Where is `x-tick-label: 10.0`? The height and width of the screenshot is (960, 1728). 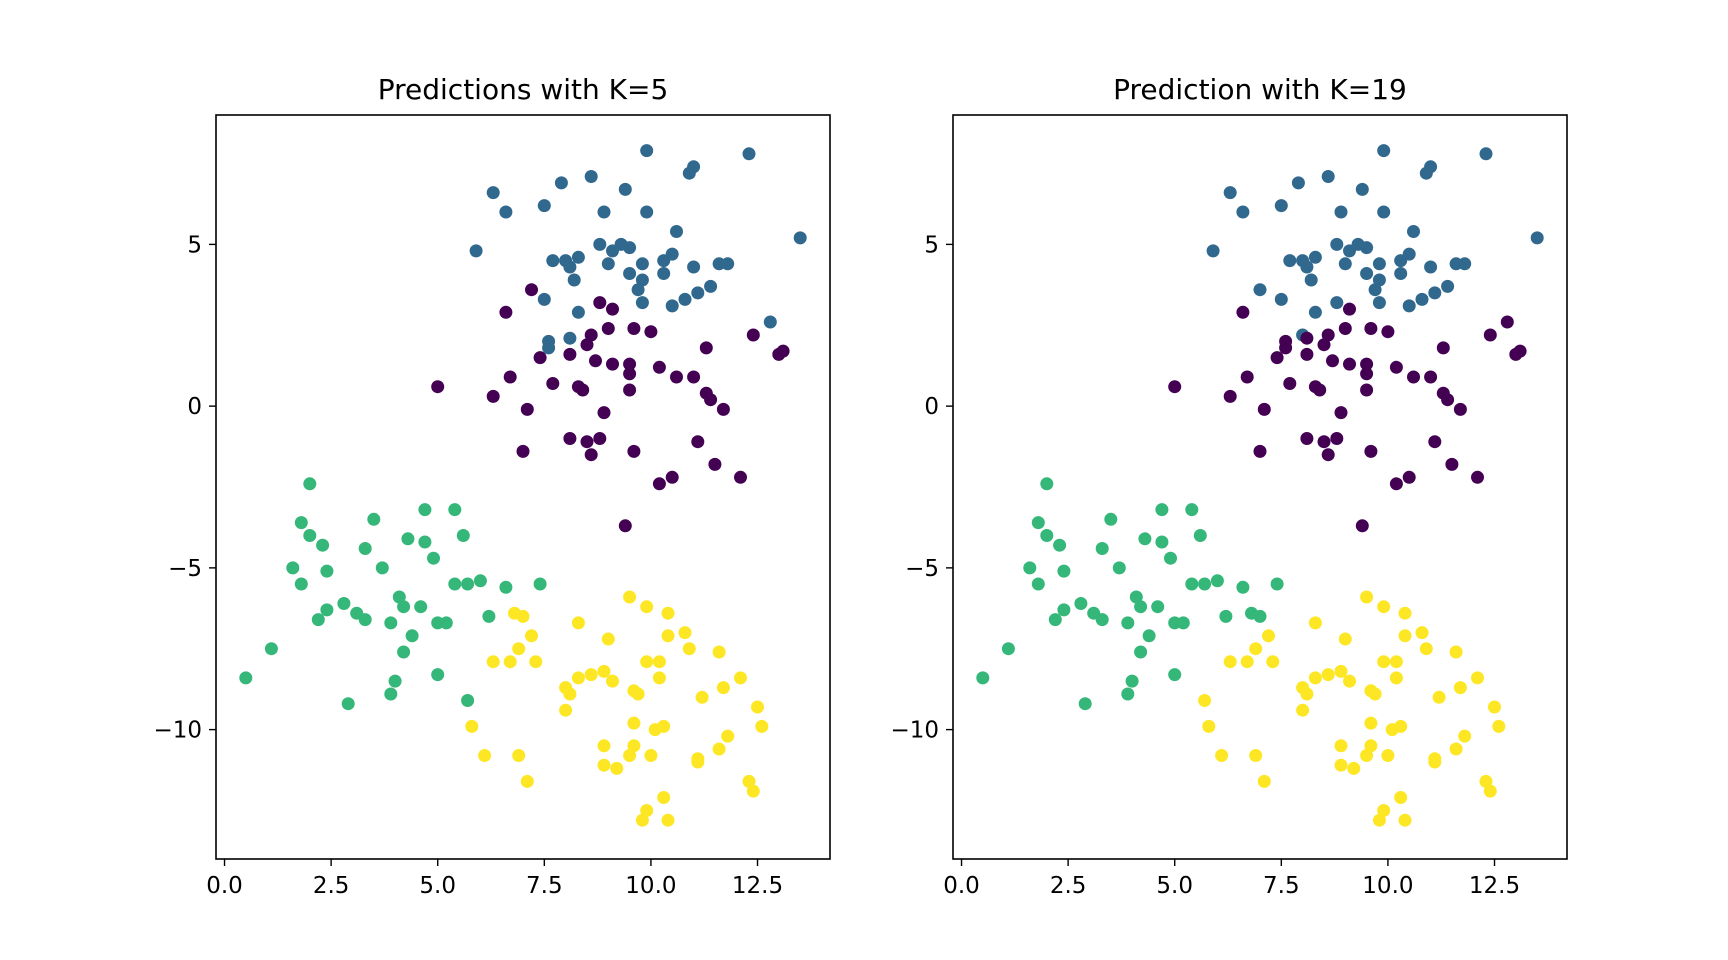
x-tick-label: 10.0 is located at coordinates (1387, 886).